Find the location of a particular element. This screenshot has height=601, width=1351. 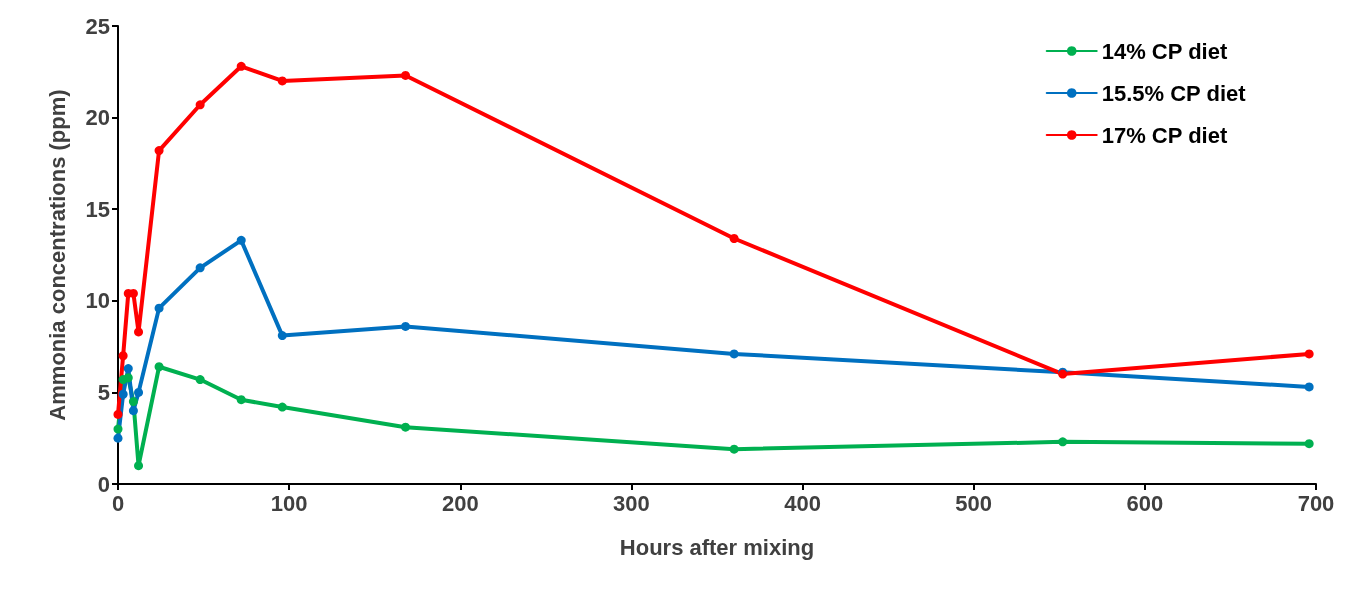

x-axis-title: Hours after mixing is located at coordinates (717, 547).